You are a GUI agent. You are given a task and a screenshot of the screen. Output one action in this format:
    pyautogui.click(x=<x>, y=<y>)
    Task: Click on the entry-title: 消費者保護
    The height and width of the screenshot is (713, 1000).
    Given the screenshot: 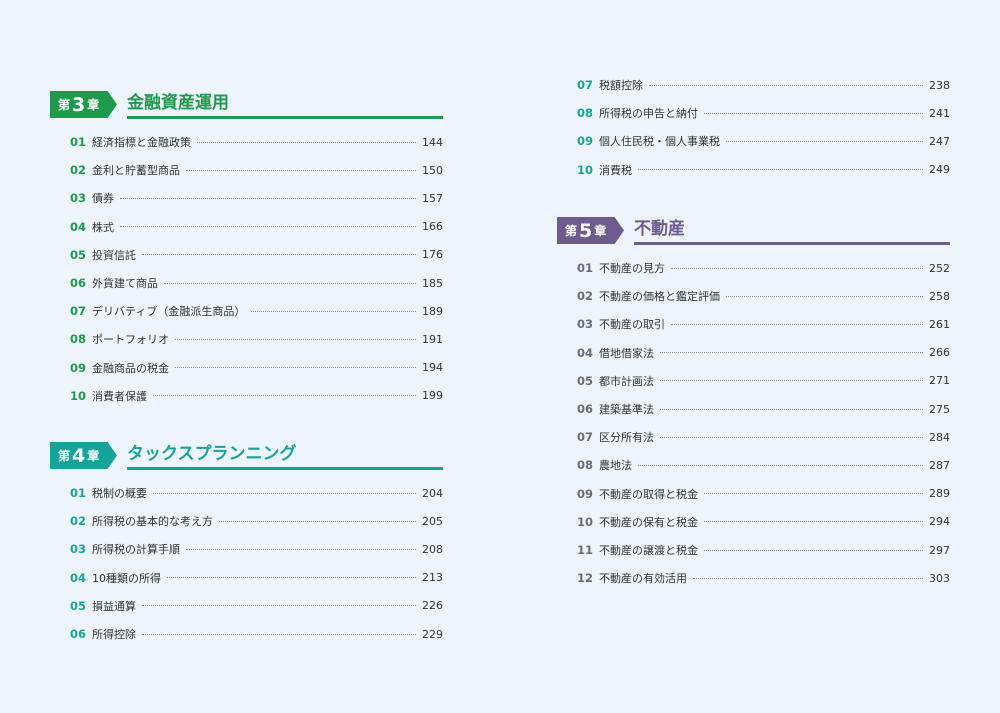 What is the action you would take?
    pyautogui.click(x=119, y=396)
    